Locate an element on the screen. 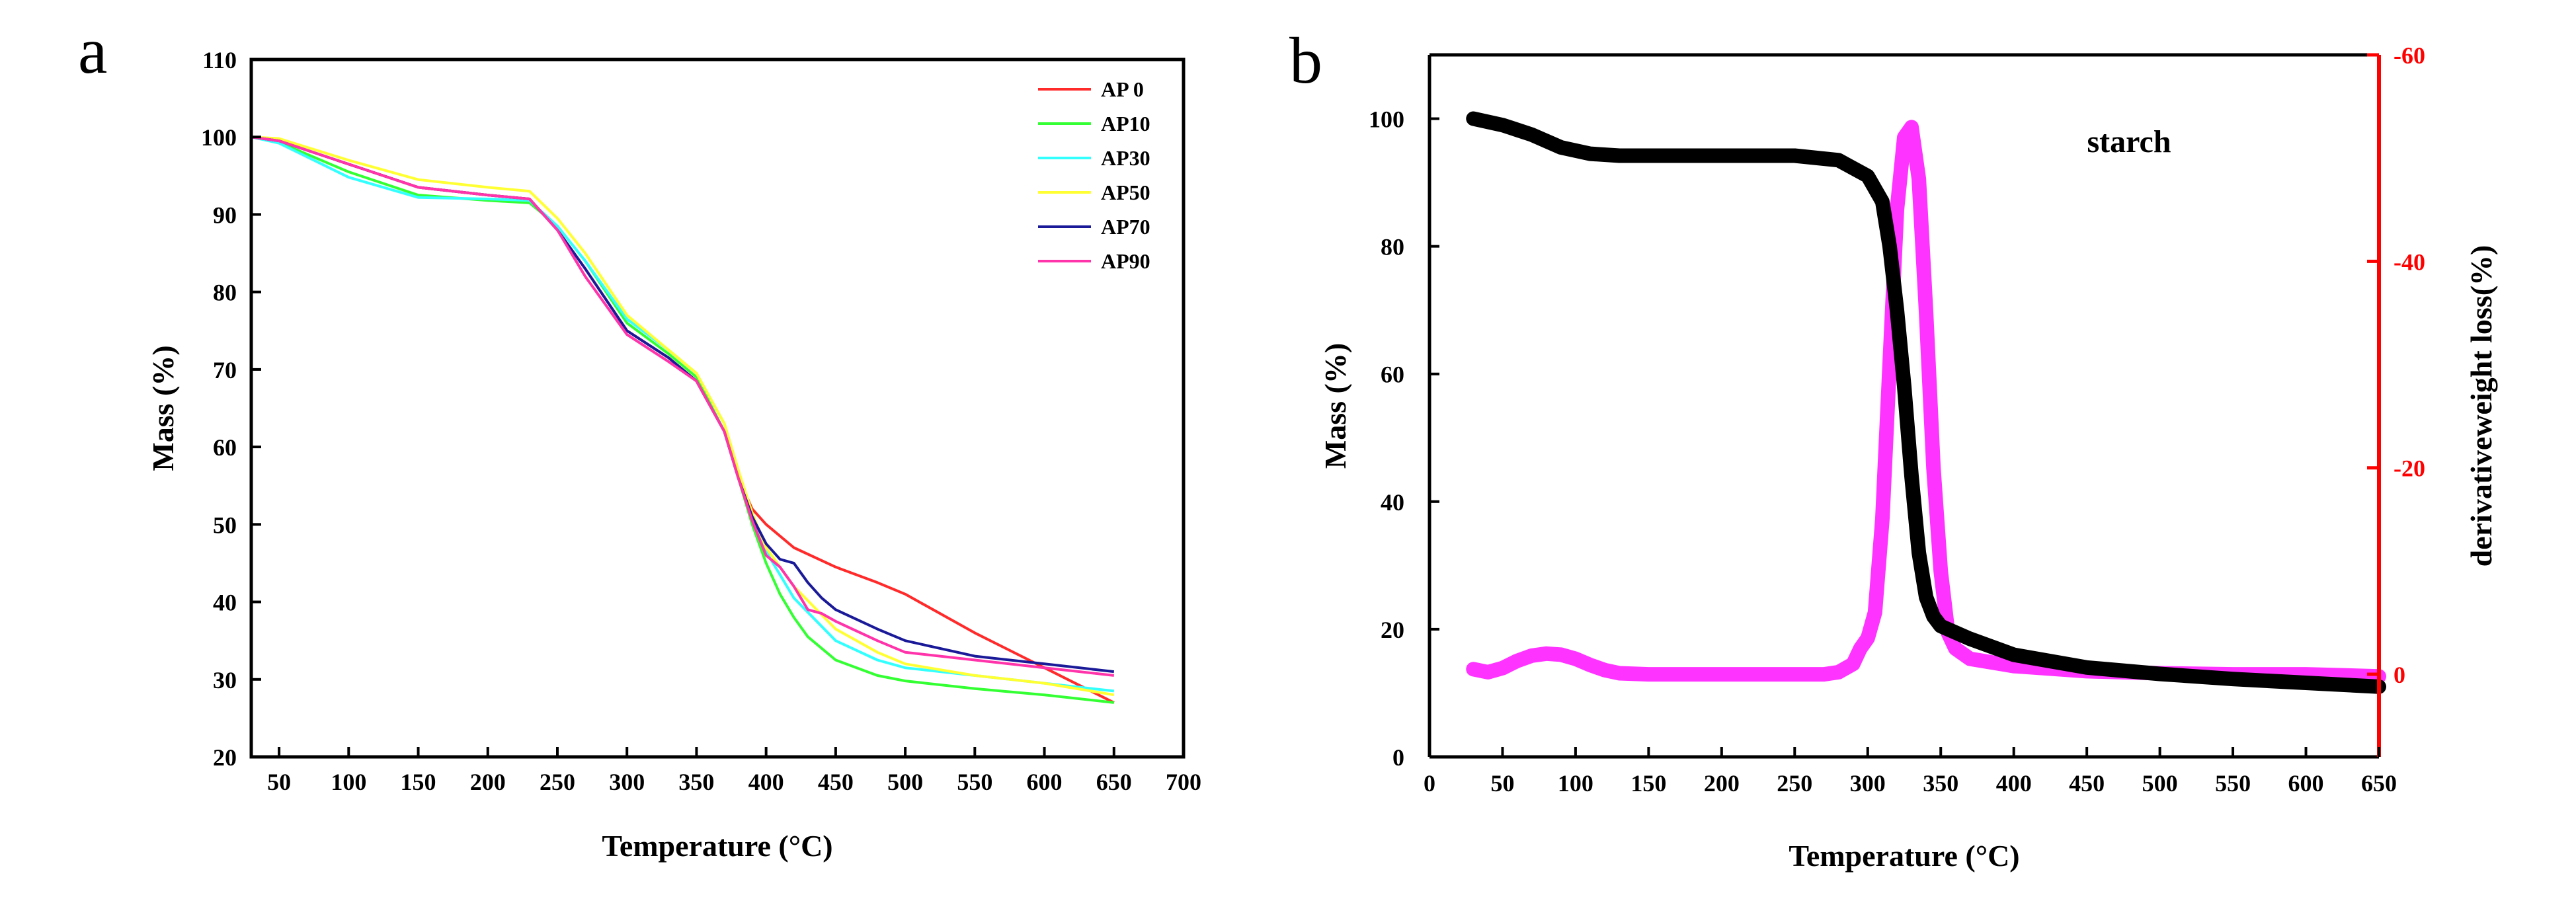  y-tick-label: 90 is located at coordinates (225, 215).